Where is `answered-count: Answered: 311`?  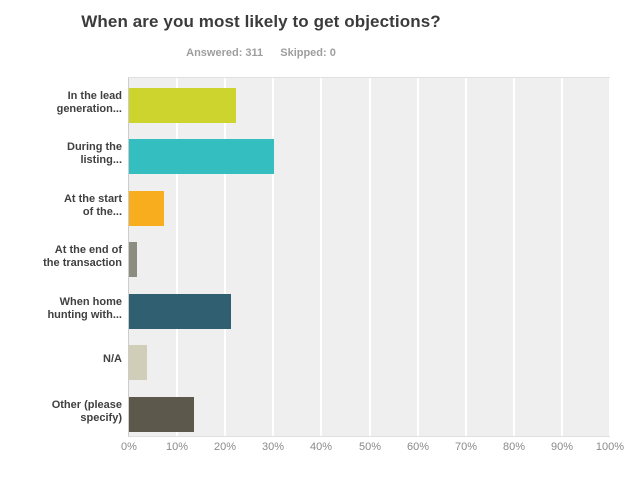
answered-count: Answered: 311 is located at coordinates (225, 53).